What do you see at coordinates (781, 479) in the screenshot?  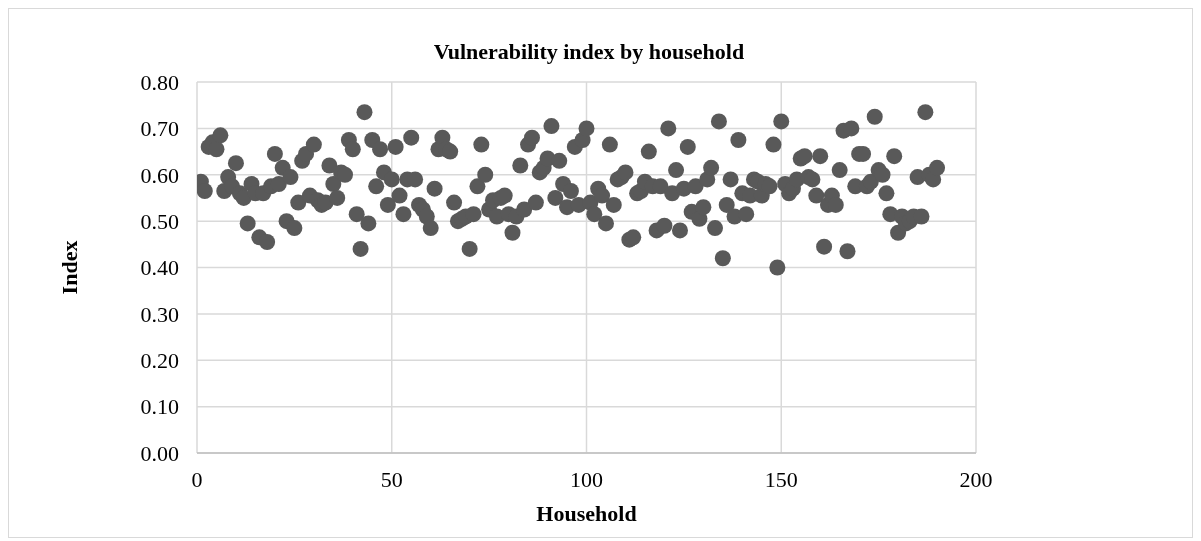 I see `x-tick-label: 150` at bounding box center [781, 479].